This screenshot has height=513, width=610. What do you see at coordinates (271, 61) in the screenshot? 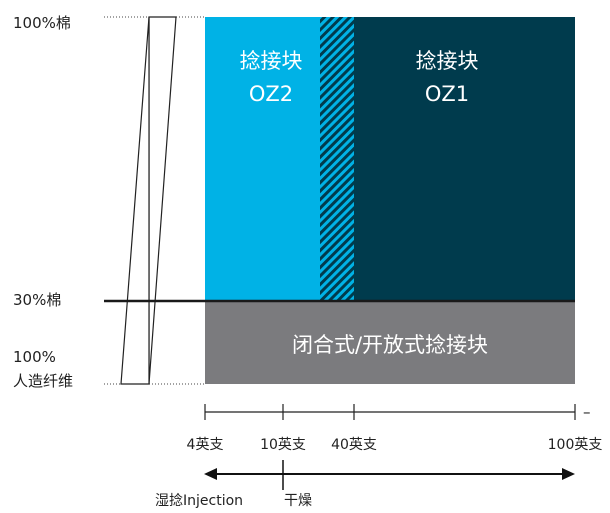
I see `oz2-label-line1: 捻接块` at bounding box center [271, 61].